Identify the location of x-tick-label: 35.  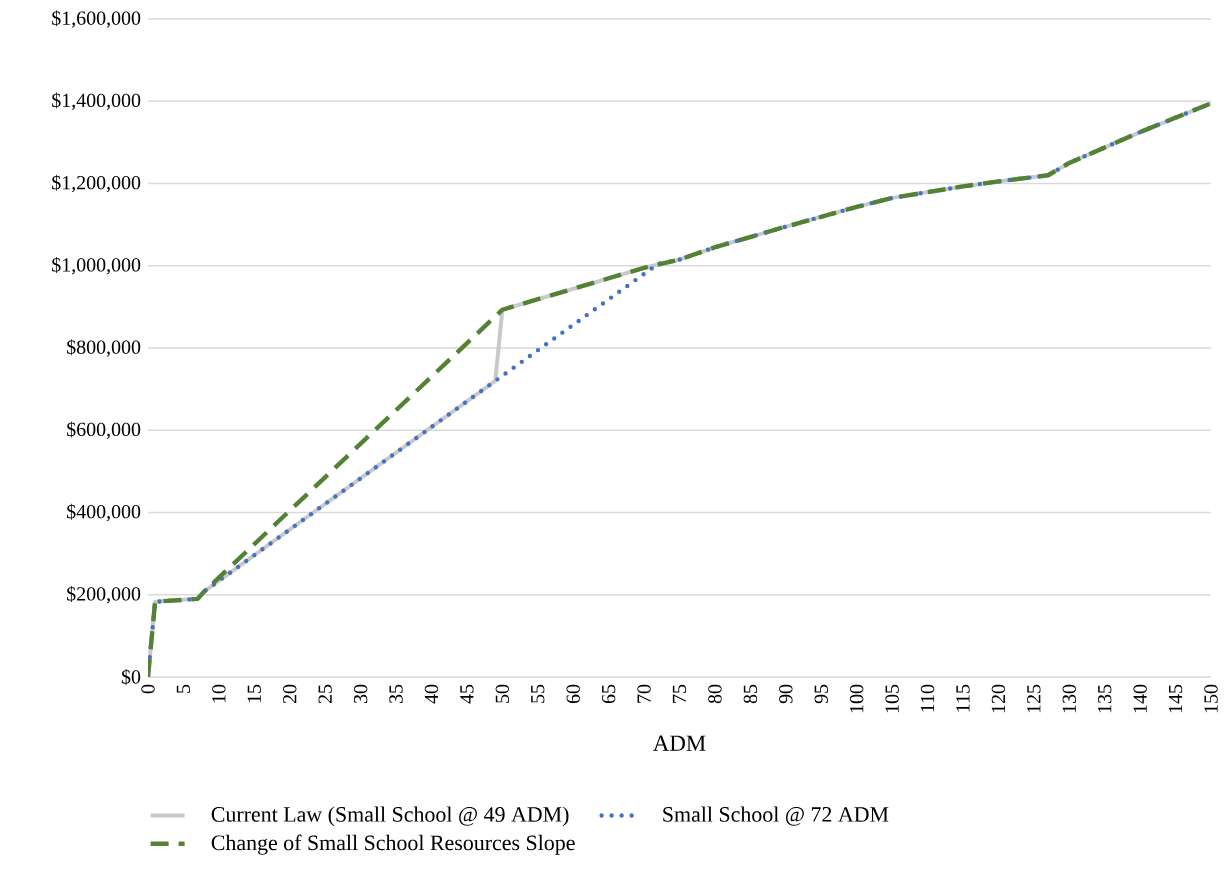
(396, 693).